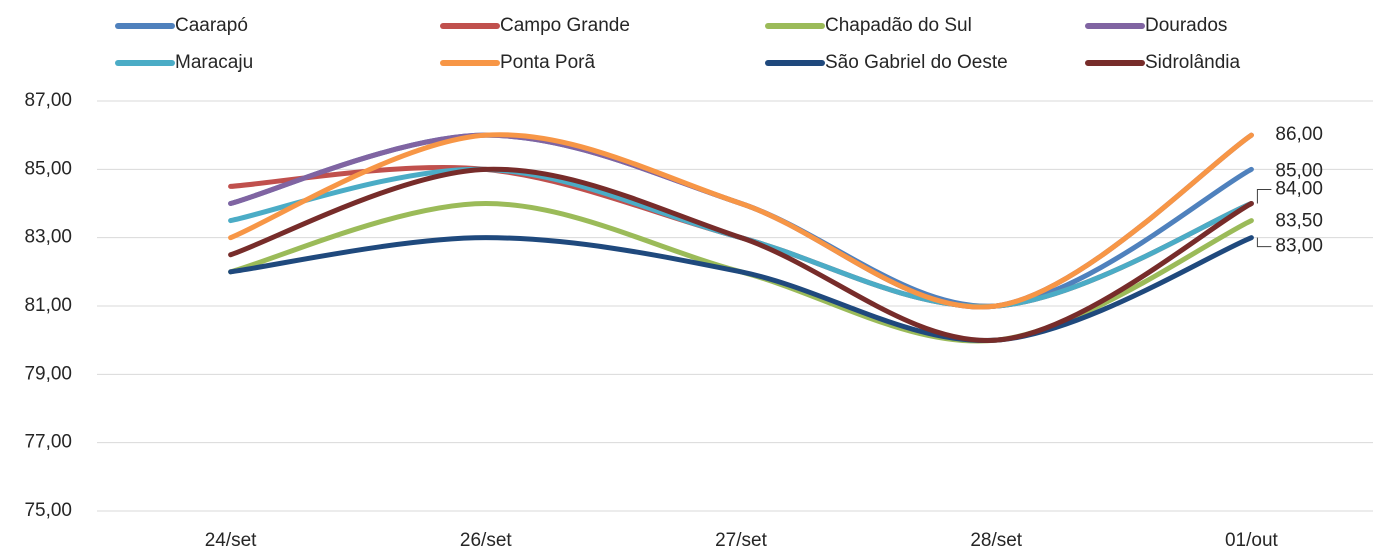  What do you see at coordinates (214, 62) in the screenshot?
I see `legend-label: Maracaju` at bounding box center [214, 62].